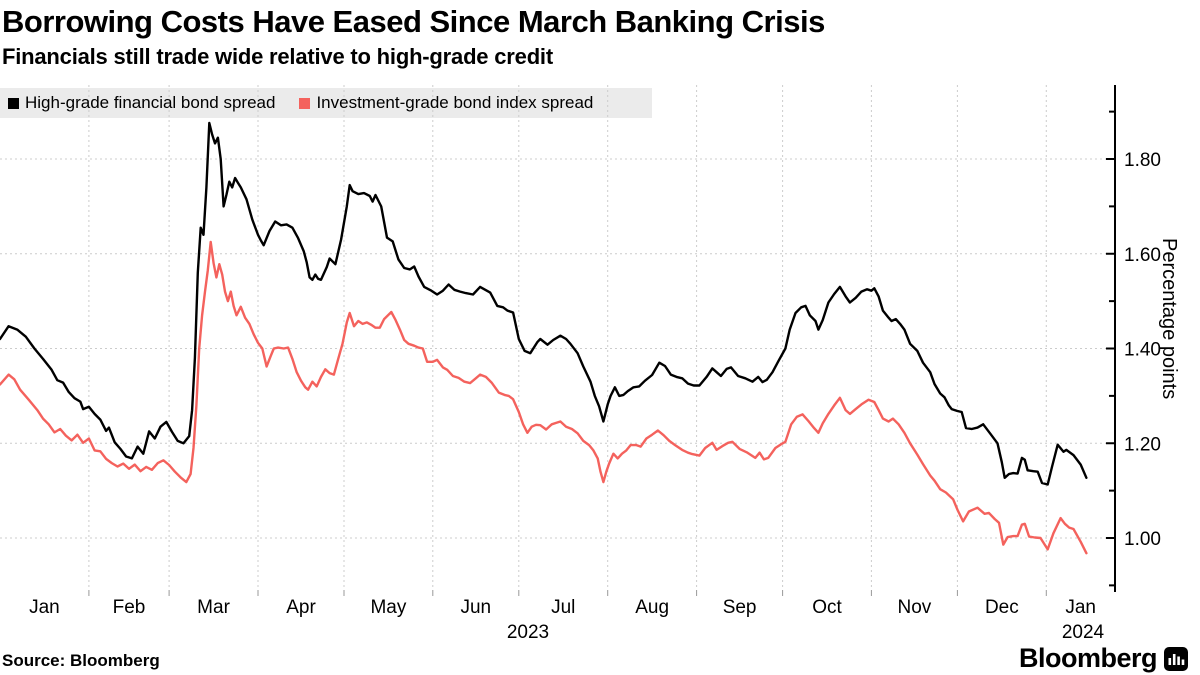  Describe the element at coordinates (150, 102) in the screenshot. I see `legend-label: High-grade financial bond spread` at that location.